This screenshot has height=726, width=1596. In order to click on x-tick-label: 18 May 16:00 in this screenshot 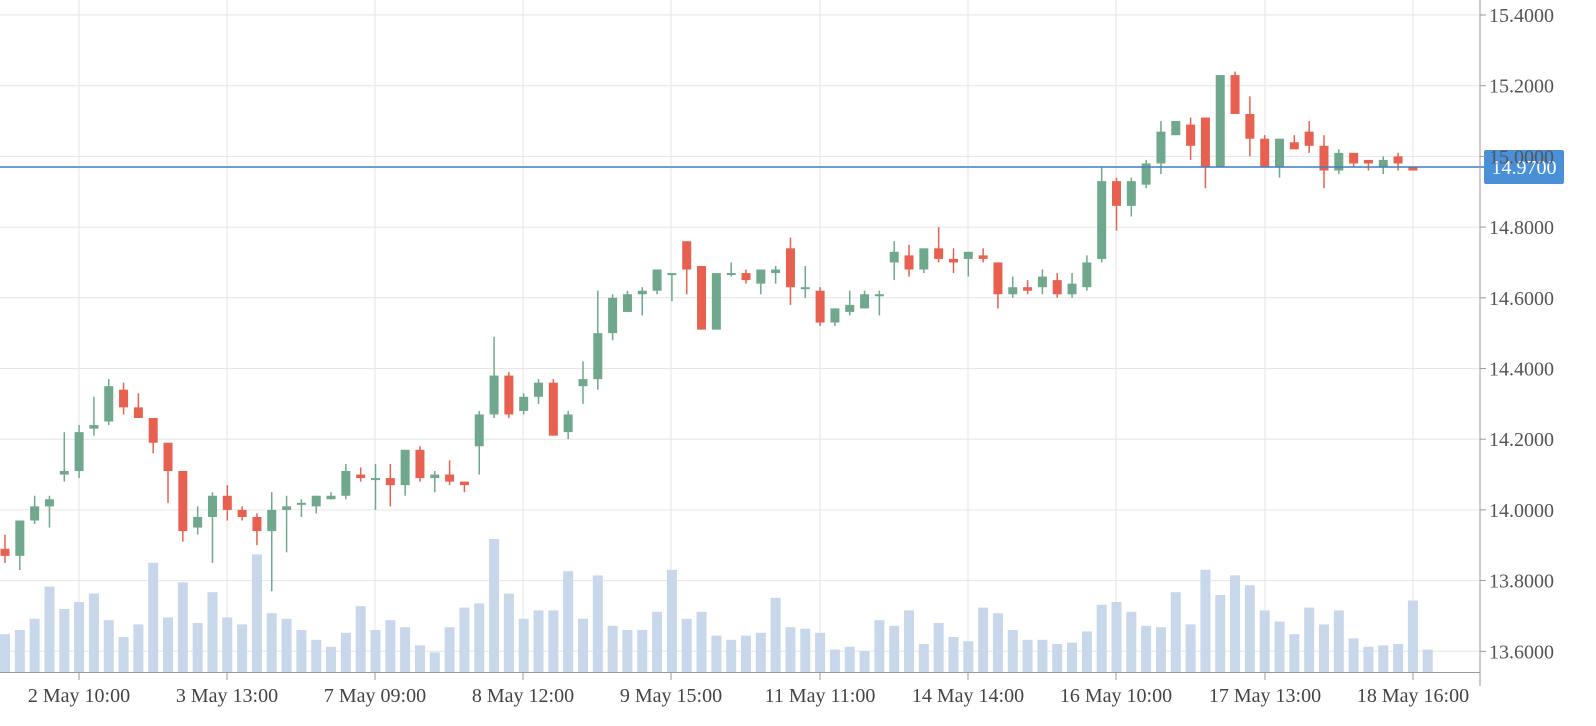, I will do `click(1413, 696)`.